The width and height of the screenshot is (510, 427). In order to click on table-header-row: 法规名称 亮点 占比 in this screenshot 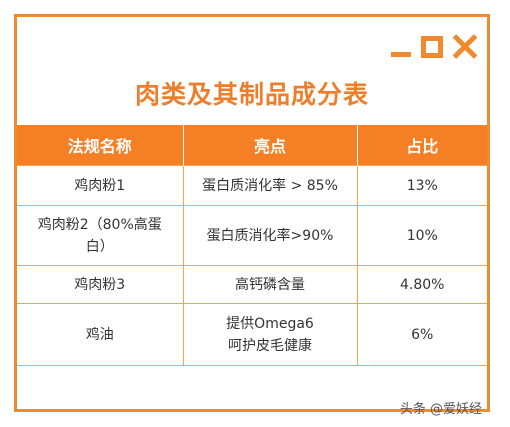, I will do `click(252, 145)`.